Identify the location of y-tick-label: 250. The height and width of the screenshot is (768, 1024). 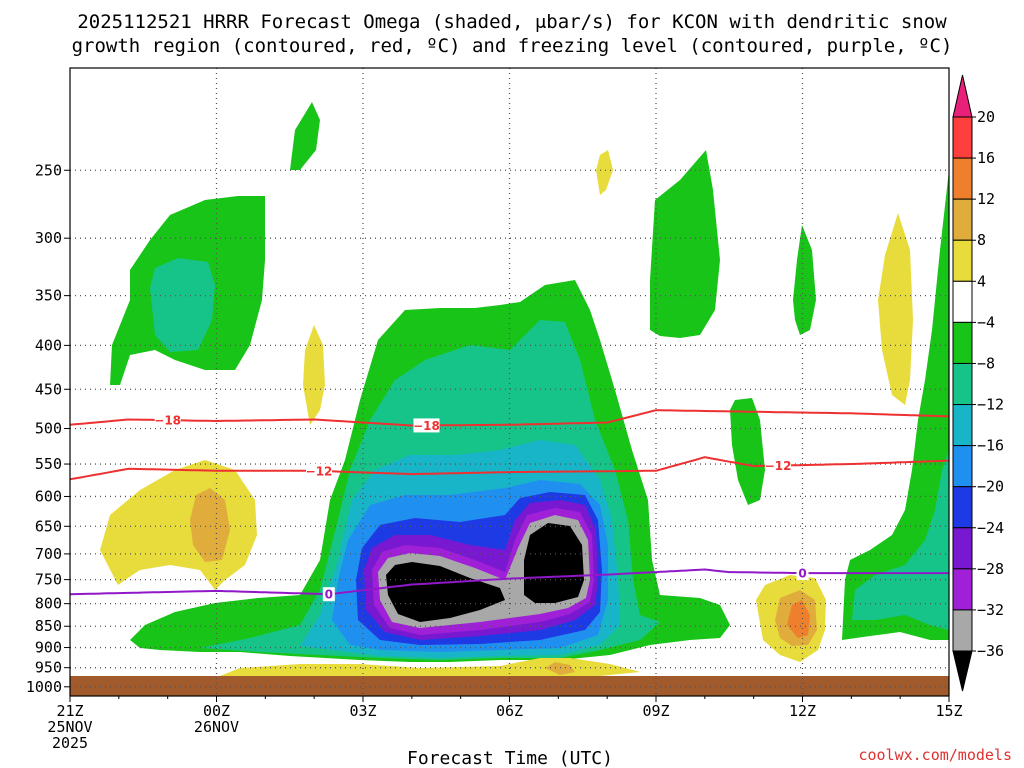
(48, 170).